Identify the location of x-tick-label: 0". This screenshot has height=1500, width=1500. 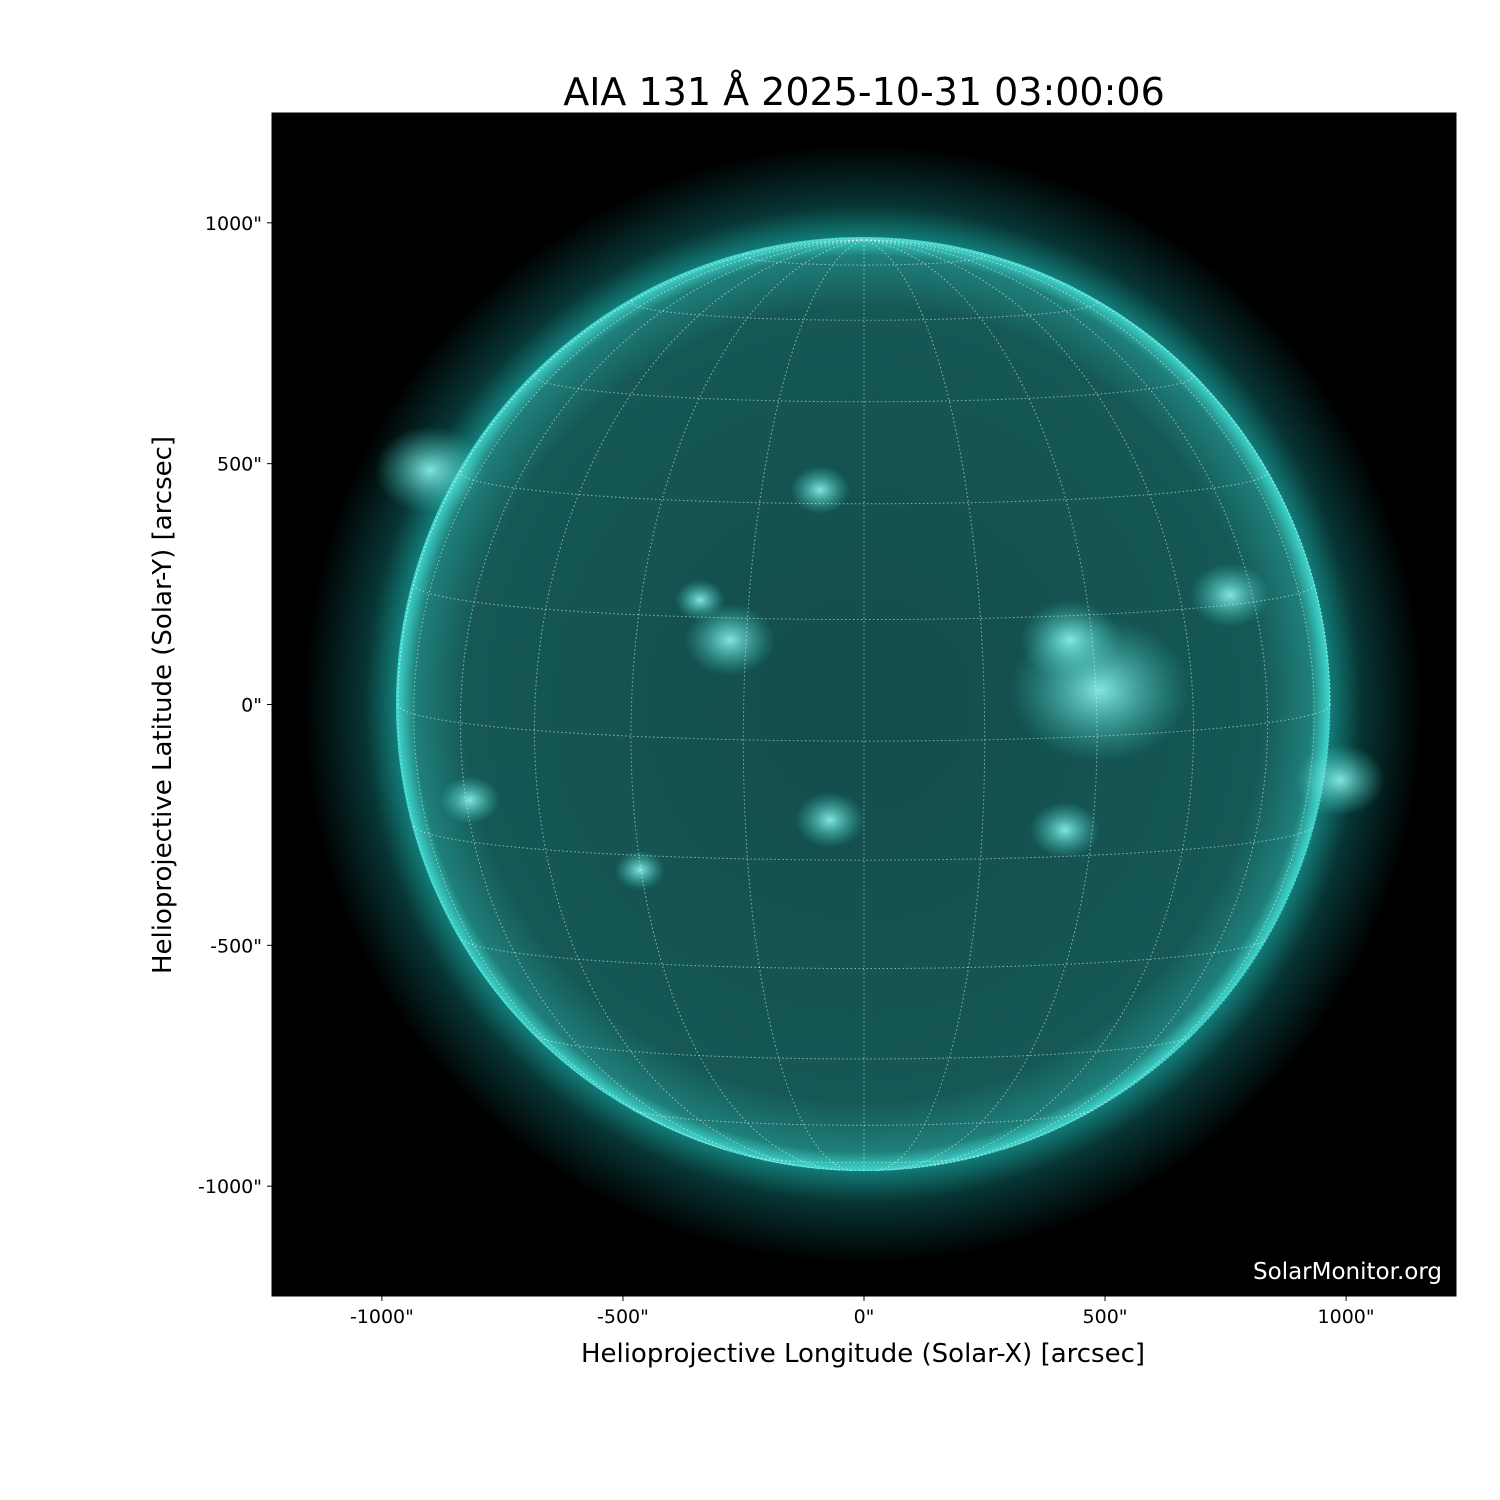
(864, 1317).